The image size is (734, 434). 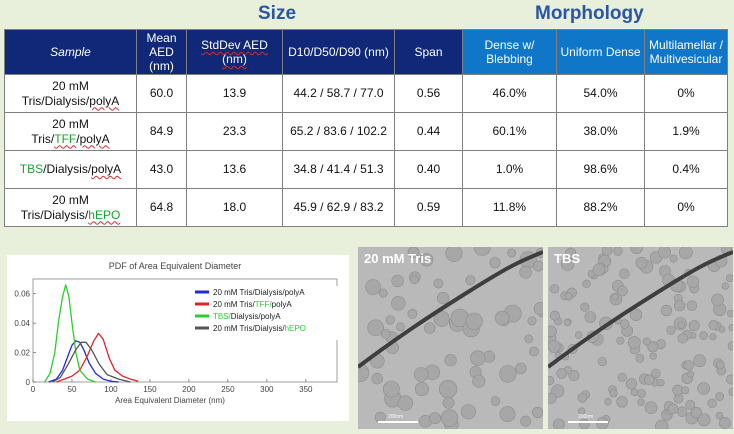 What do you see at coordinates (234, 131) in the screenshot?
I see `cell-stddev-aed: 23.3` at bounding box center [234, 131].